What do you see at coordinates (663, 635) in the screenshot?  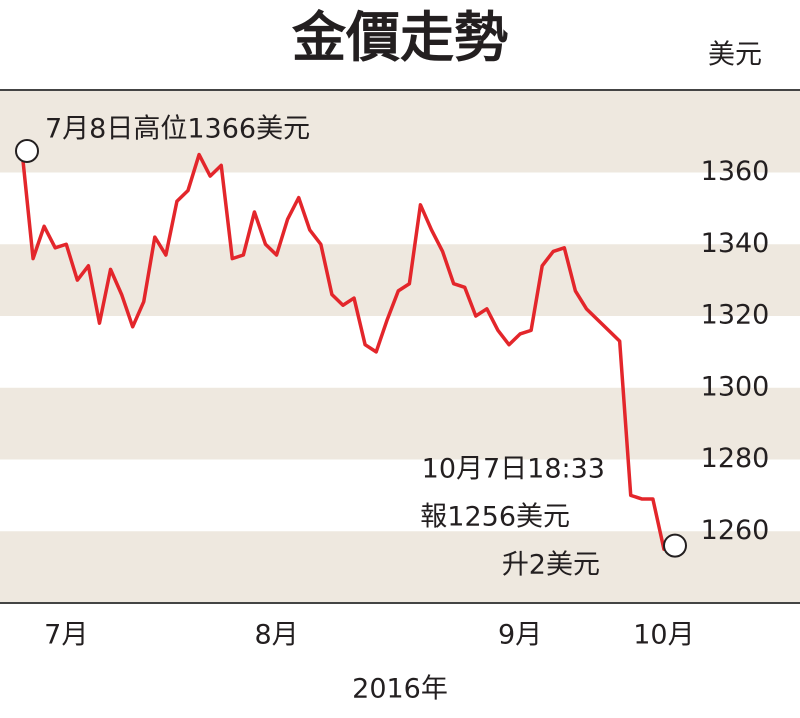 I see `x-tick-label: 10月` at bounding box center [663, 635].